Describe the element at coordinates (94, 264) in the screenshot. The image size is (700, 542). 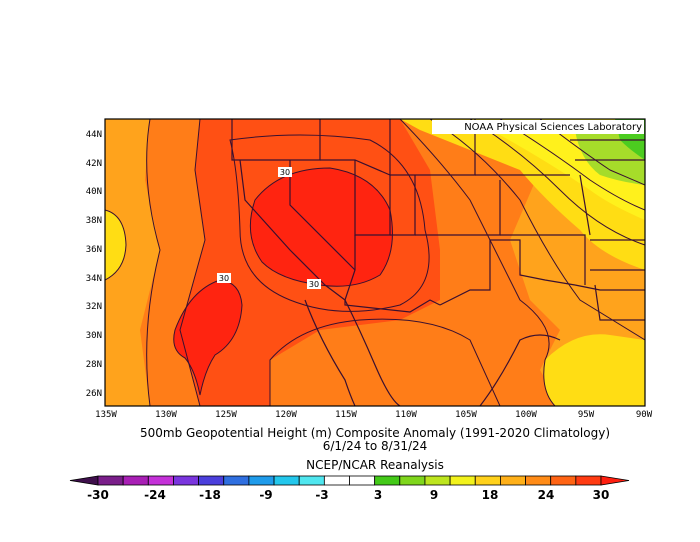
I see `latitude-axis: 44N 42N 40N 38N 36N 34N 32N 30N 28N 26N` at that location.